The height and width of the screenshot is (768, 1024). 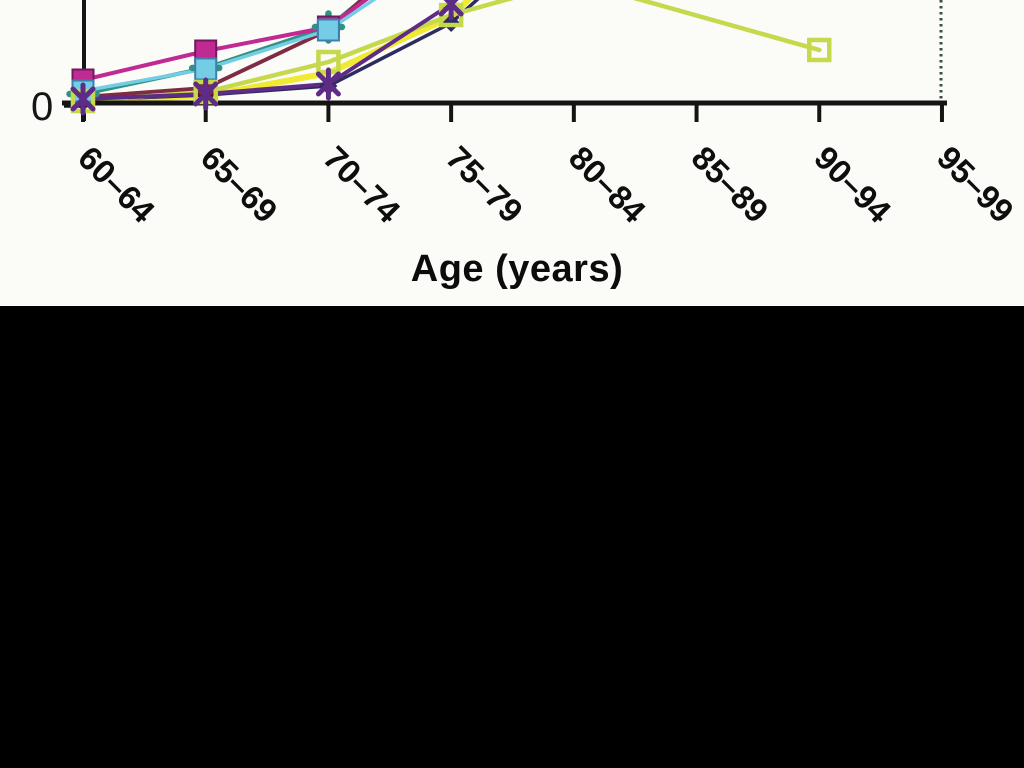 I want to click on x-tick-label: 95–99, so click(x=975, y=184).